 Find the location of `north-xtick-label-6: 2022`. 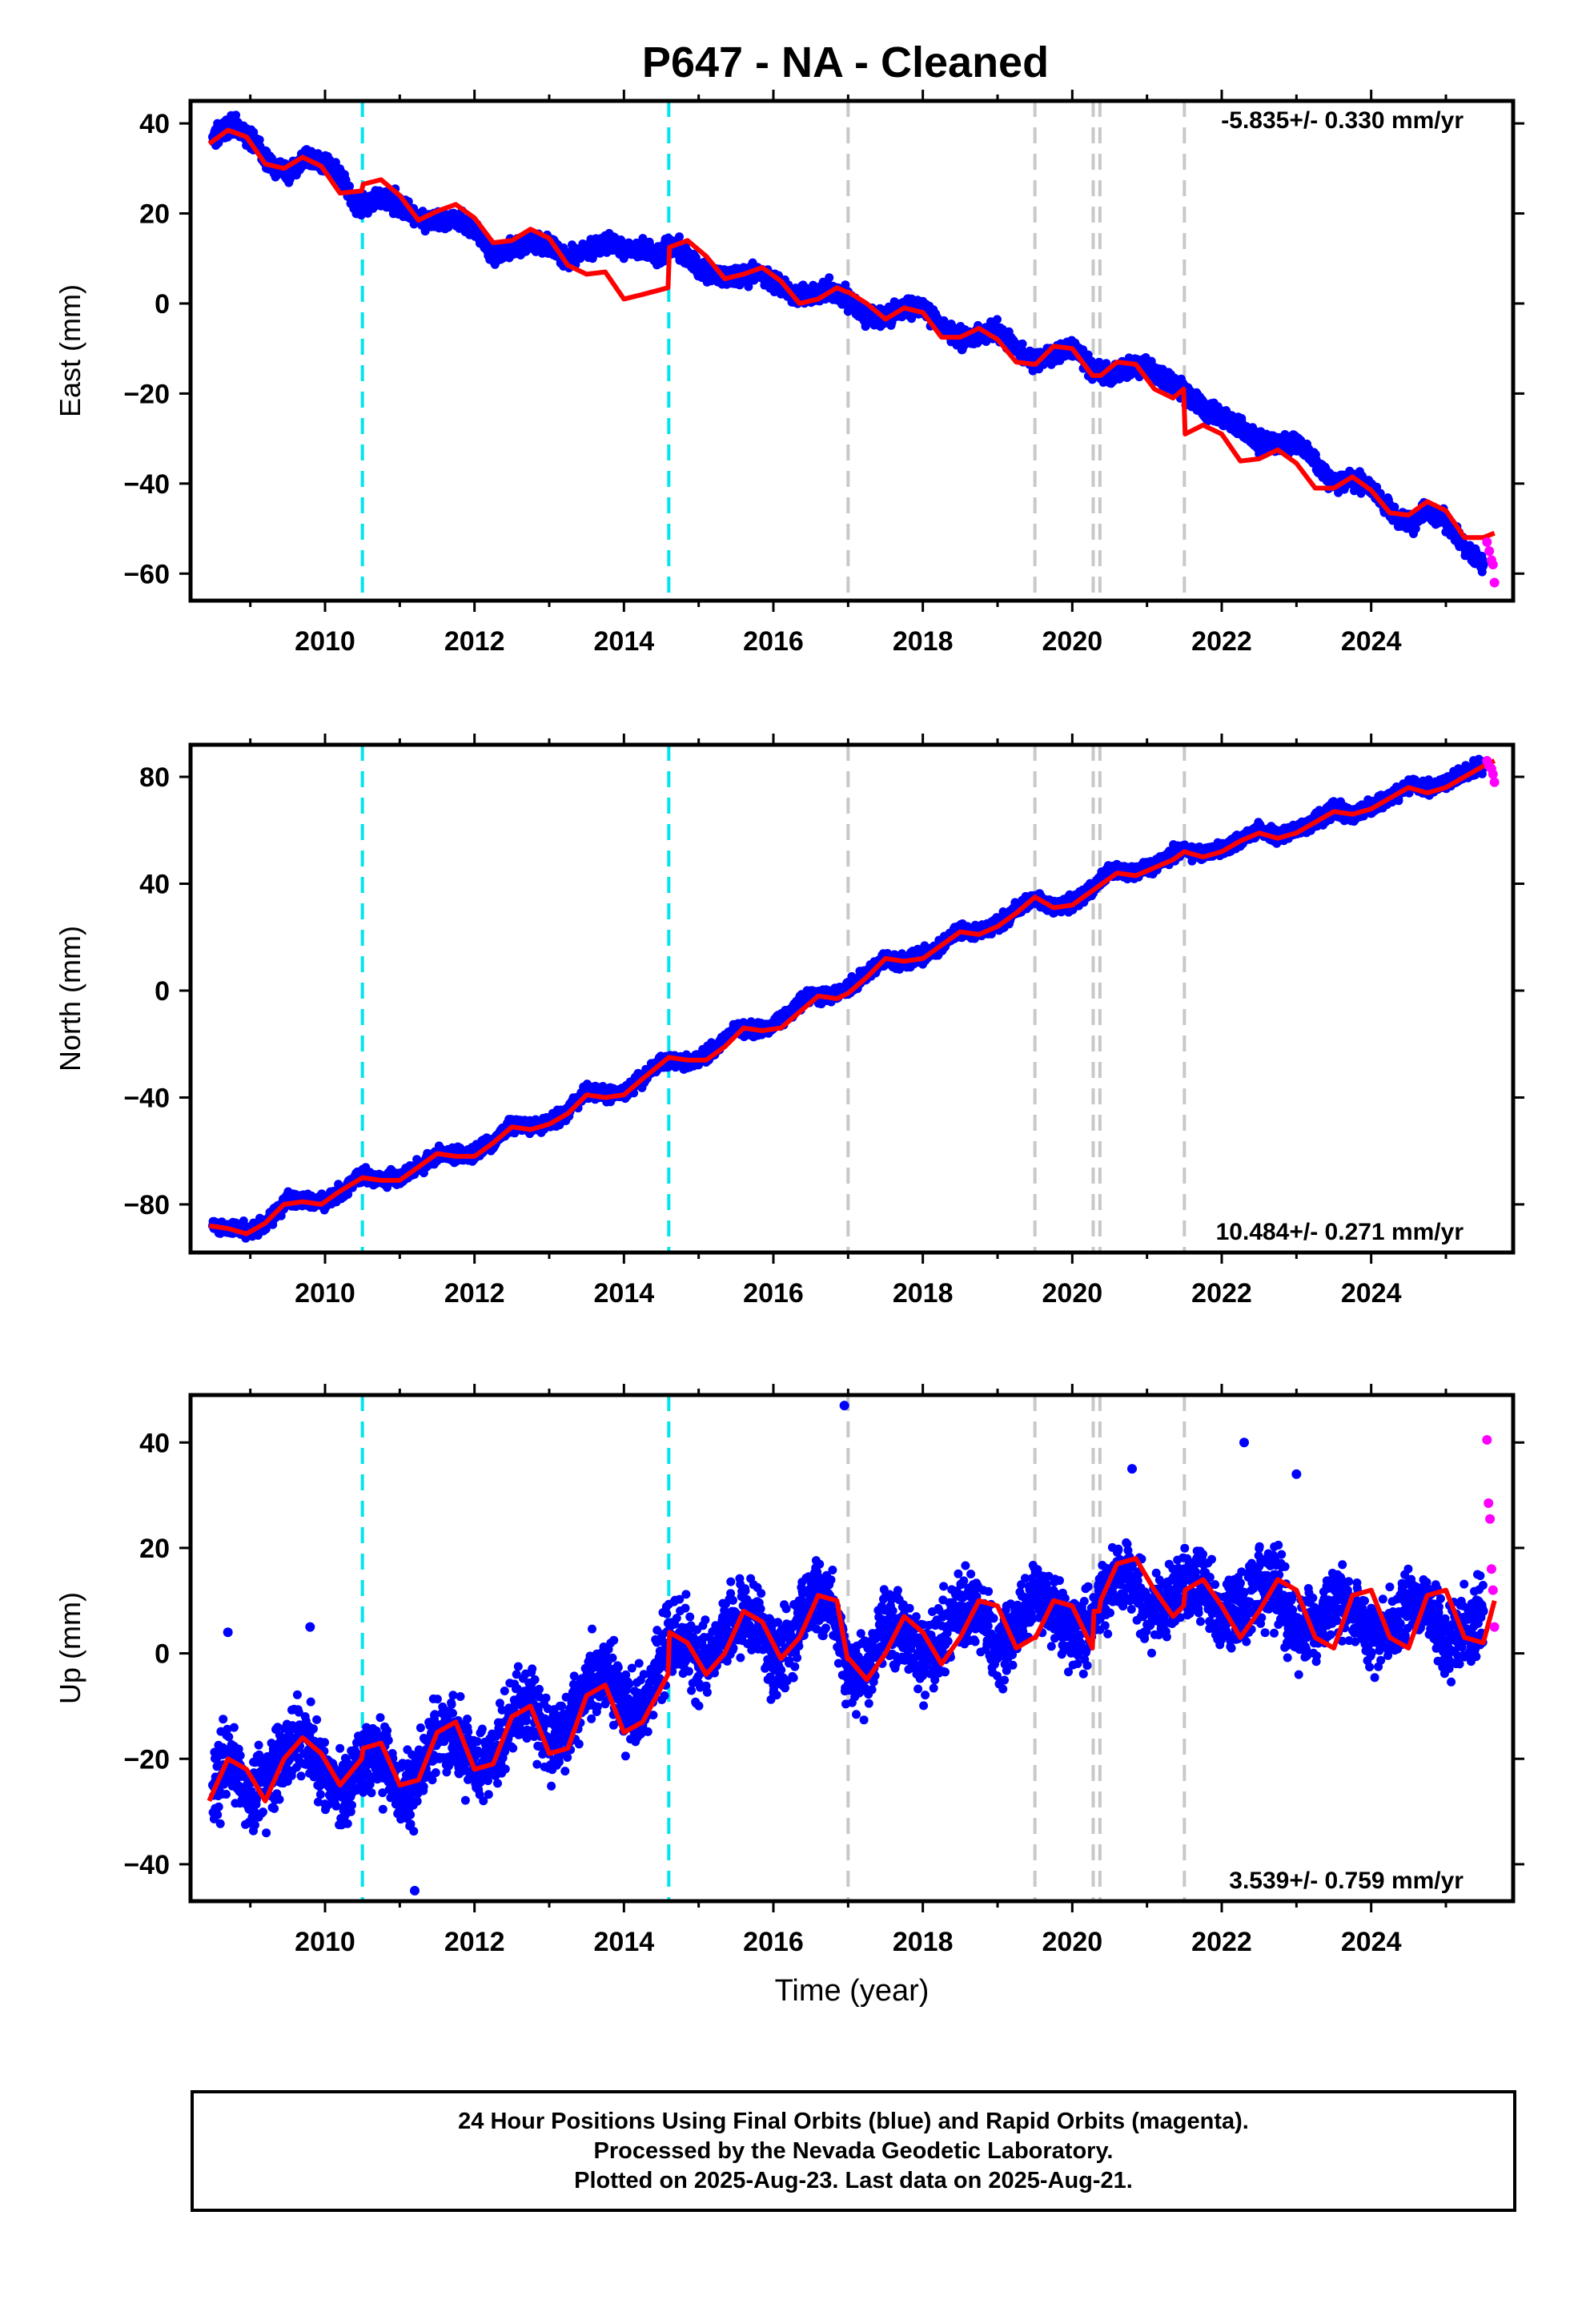

north-xtick-label-6: 2022 is located at coordinates (1221, 1294).